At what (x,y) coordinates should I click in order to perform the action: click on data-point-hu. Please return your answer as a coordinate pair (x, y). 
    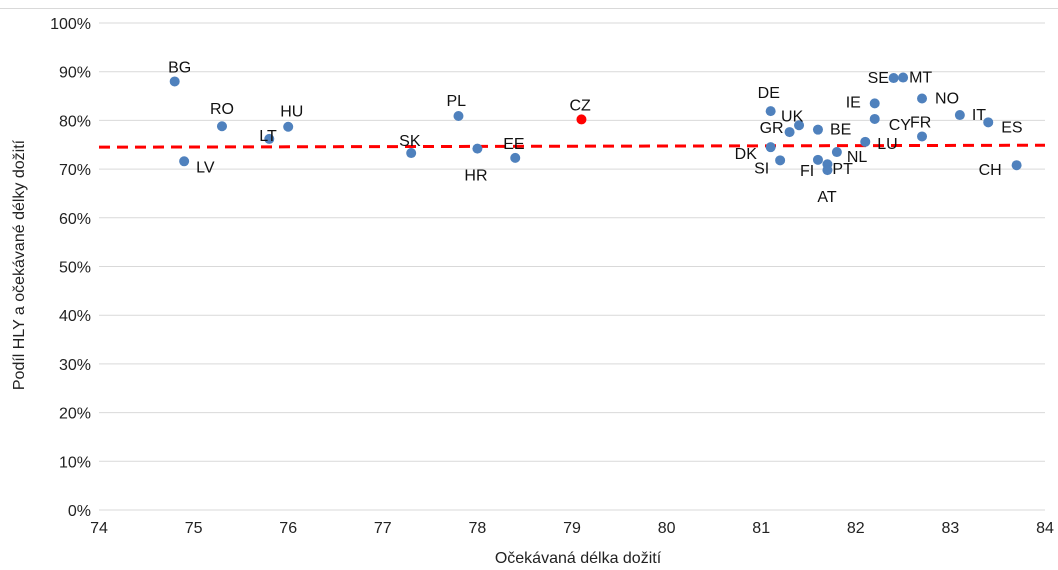
    Looking at the image, I should click on (288, 126).